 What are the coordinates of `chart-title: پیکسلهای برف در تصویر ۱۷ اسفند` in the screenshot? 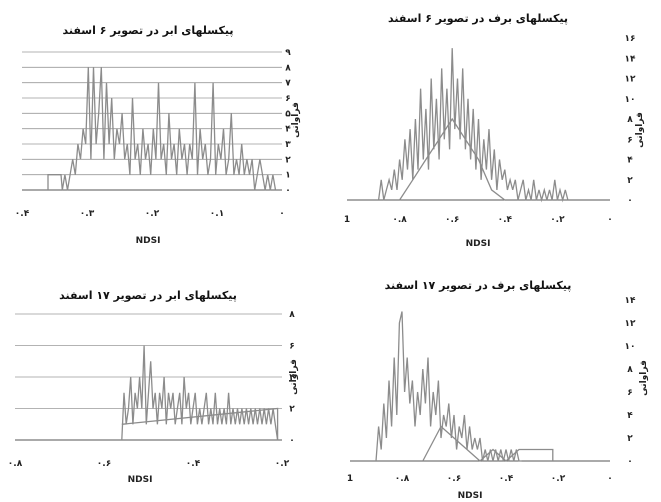 It's located at (478, 285).